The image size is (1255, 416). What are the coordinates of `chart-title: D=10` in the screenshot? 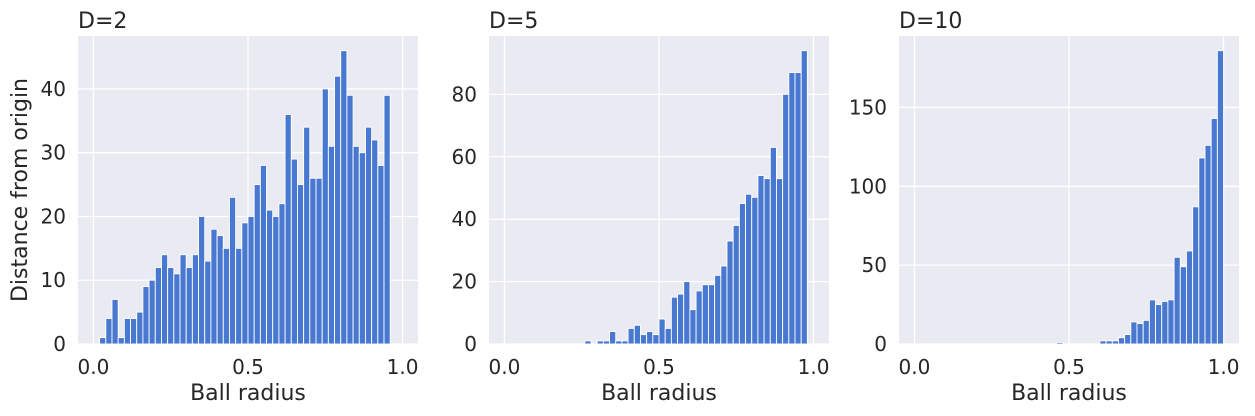 It's located at (930, 21).